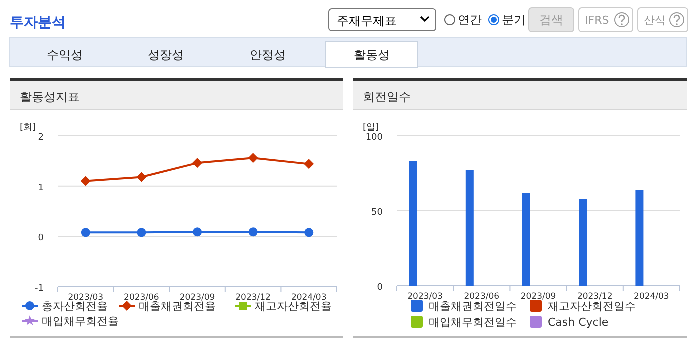 This screenshot has height=342, width=697. I want to click on text: 성장성, so click(166, 55).